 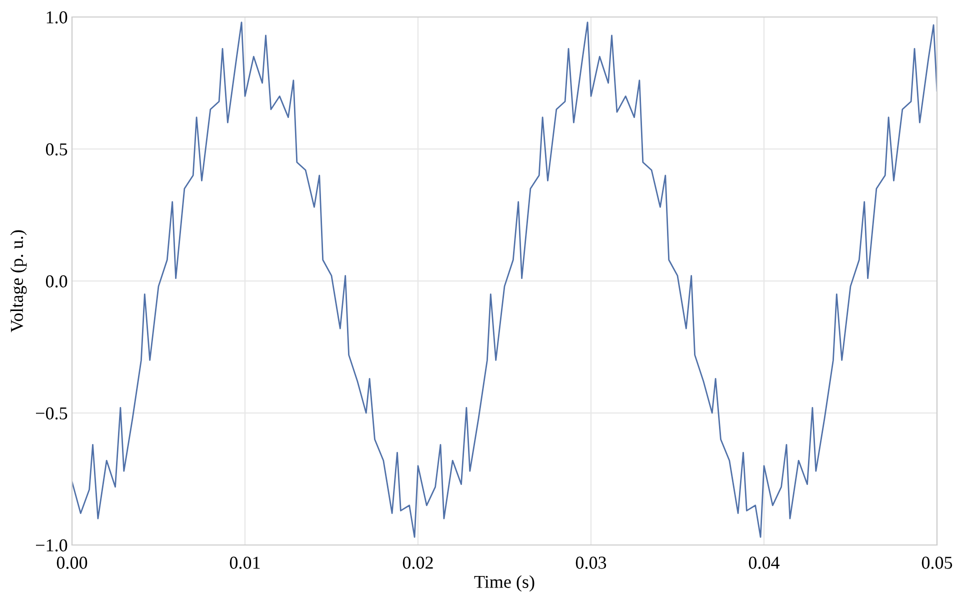 What do you see at coordinates (57, 149) in the screenshot?
I see `y-tick-label: 0.5` at bounding box center [57, 149].